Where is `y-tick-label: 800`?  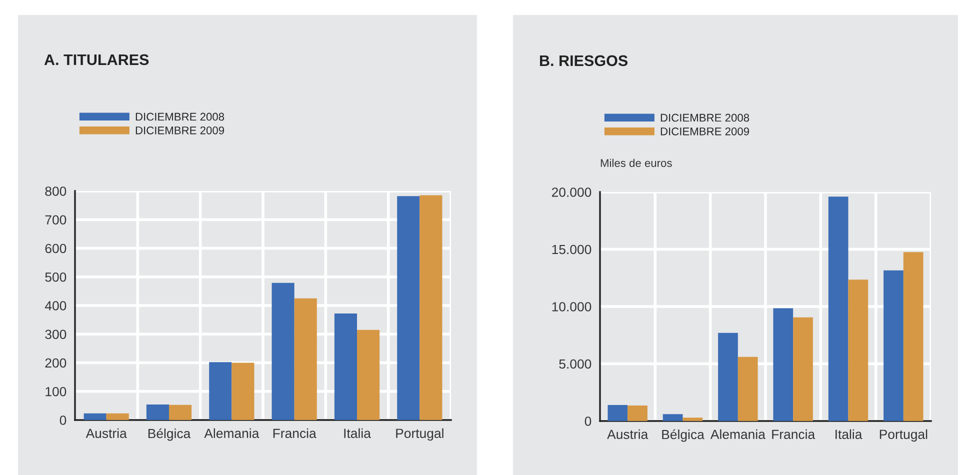
y-tick-label: 800 is located at coordinates (55, 191).